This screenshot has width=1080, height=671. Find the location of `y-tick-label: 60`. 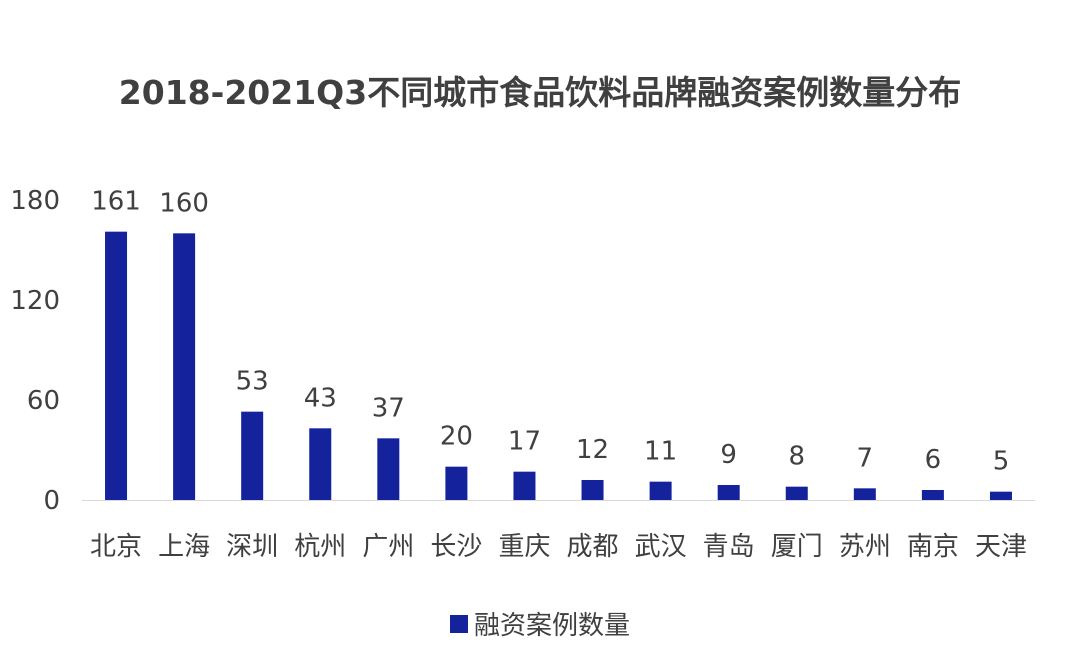

y-tick-label: 60 is located at coordinates (43, 401).